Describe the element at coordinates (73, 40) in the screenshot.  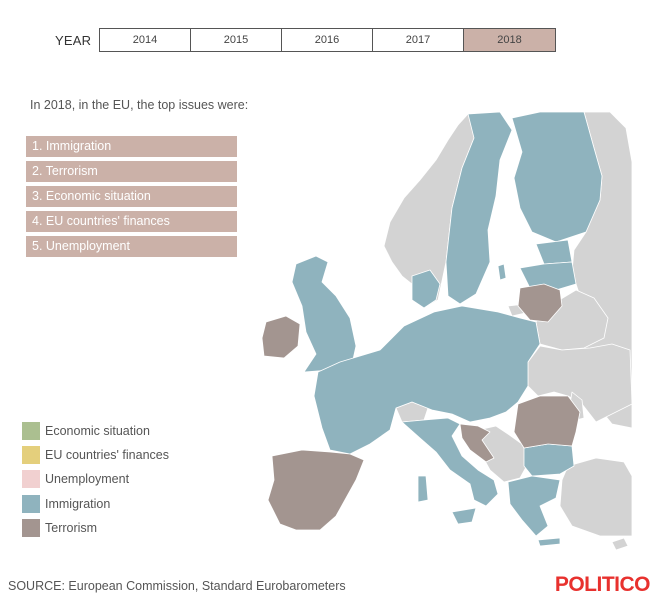
I see `year-label: YEAR` at that location.